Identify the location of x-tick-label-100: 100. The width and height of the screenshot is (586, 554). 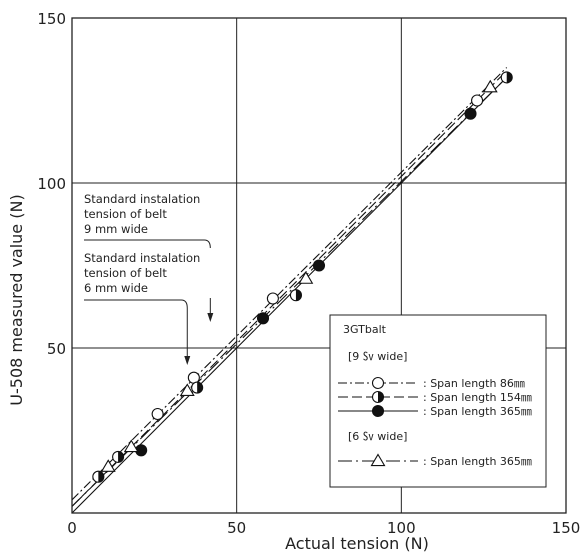
(401, 528).